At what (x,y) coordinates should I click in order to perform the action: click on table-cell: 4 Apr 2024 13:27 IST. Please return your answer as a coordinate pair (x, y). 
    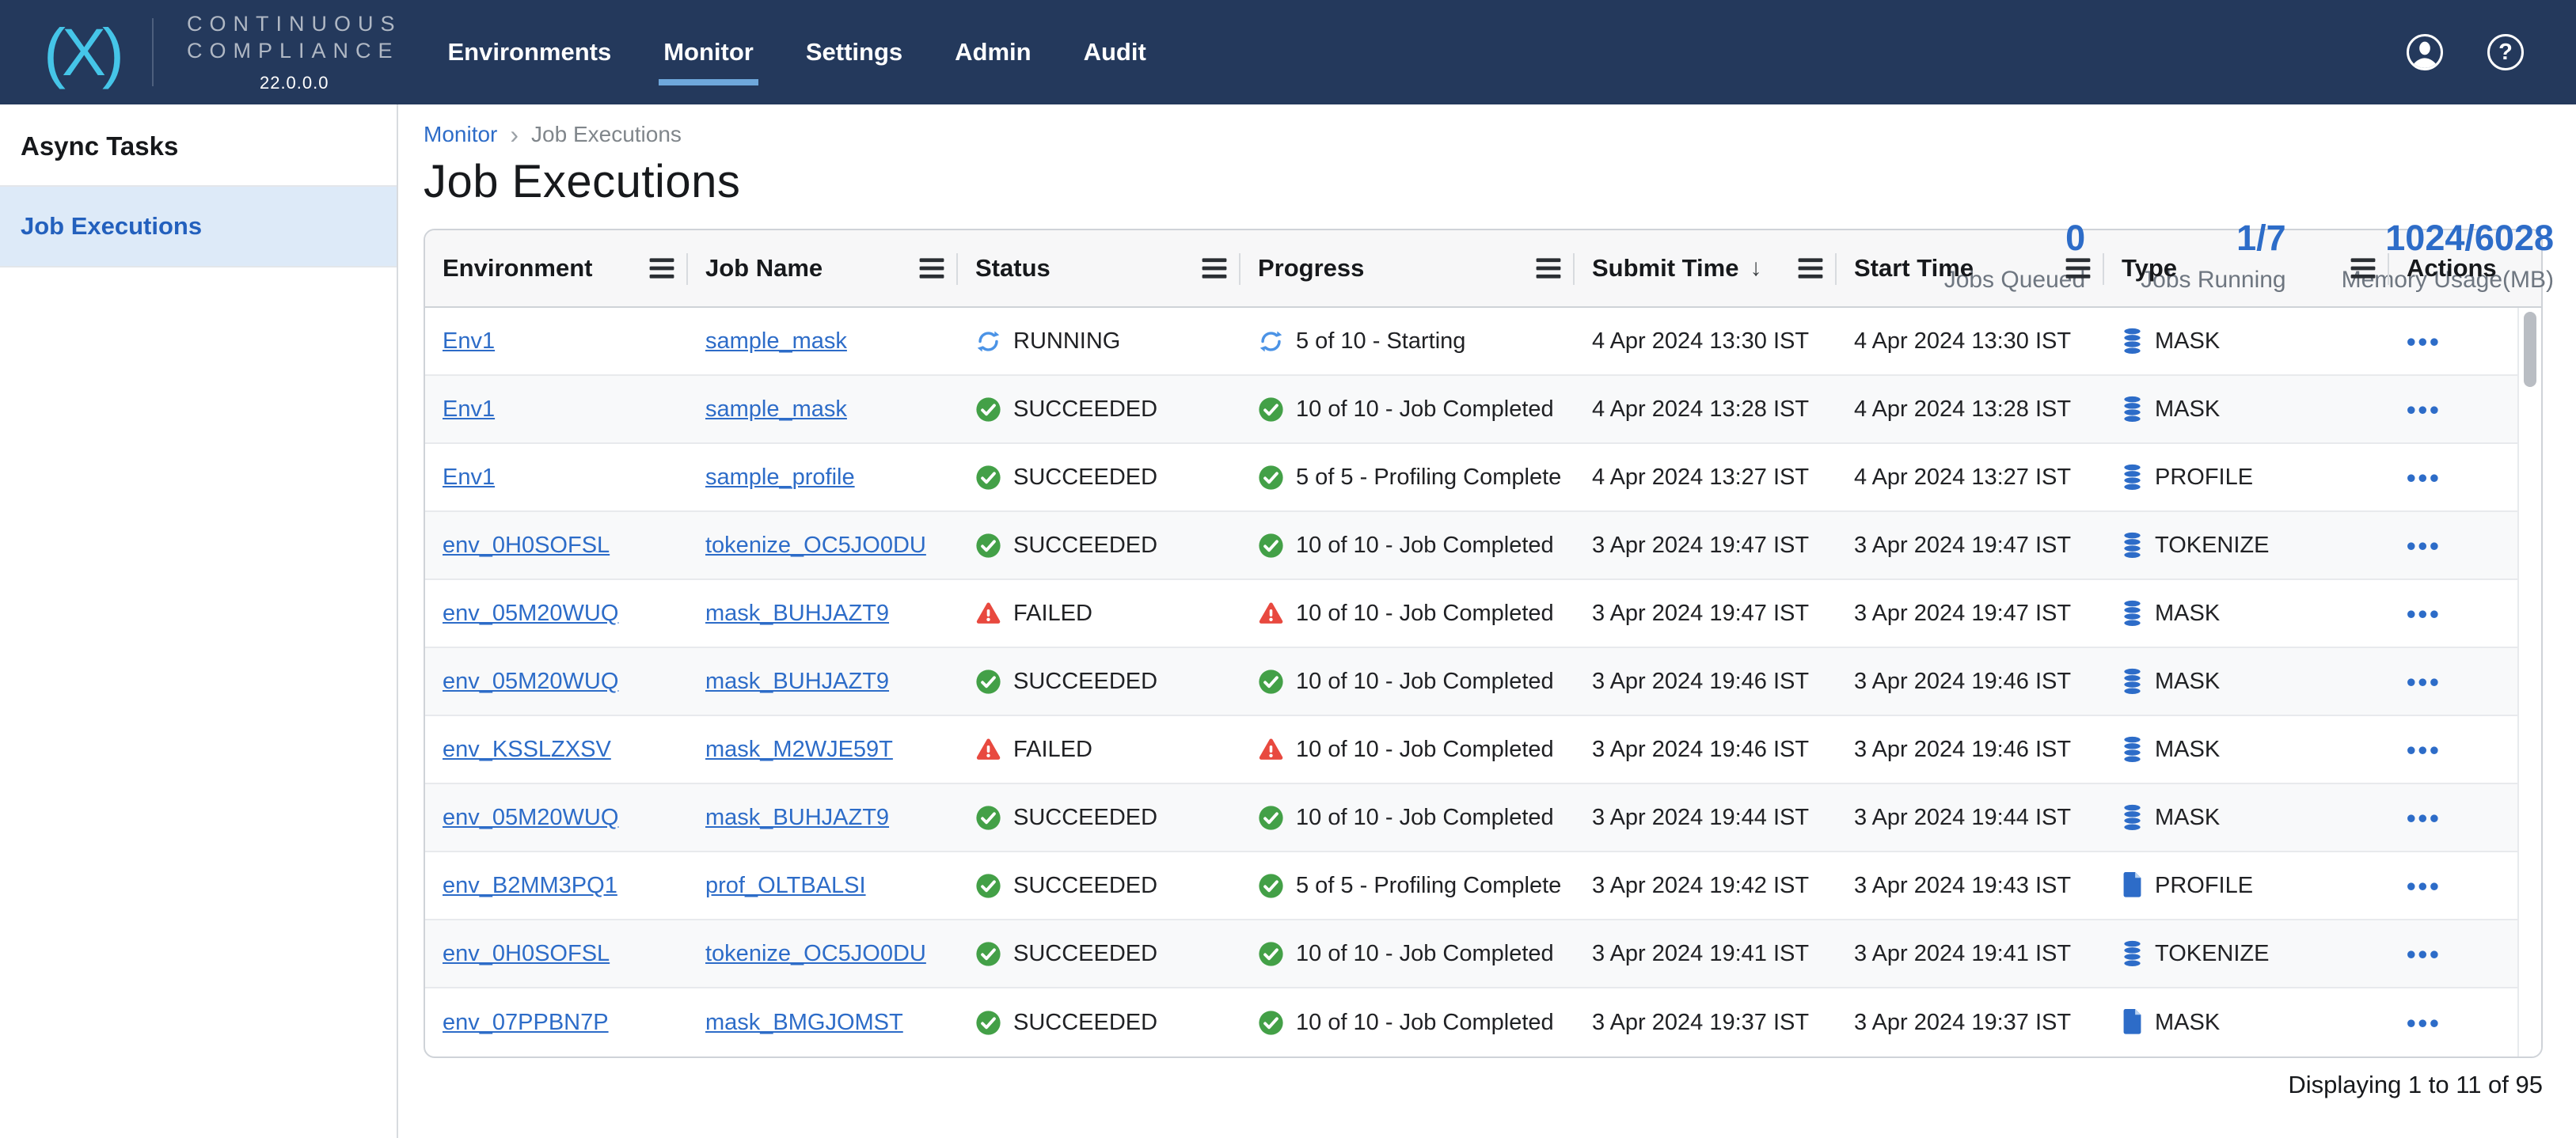
    Looking at the image, I should click on (1970, 477).